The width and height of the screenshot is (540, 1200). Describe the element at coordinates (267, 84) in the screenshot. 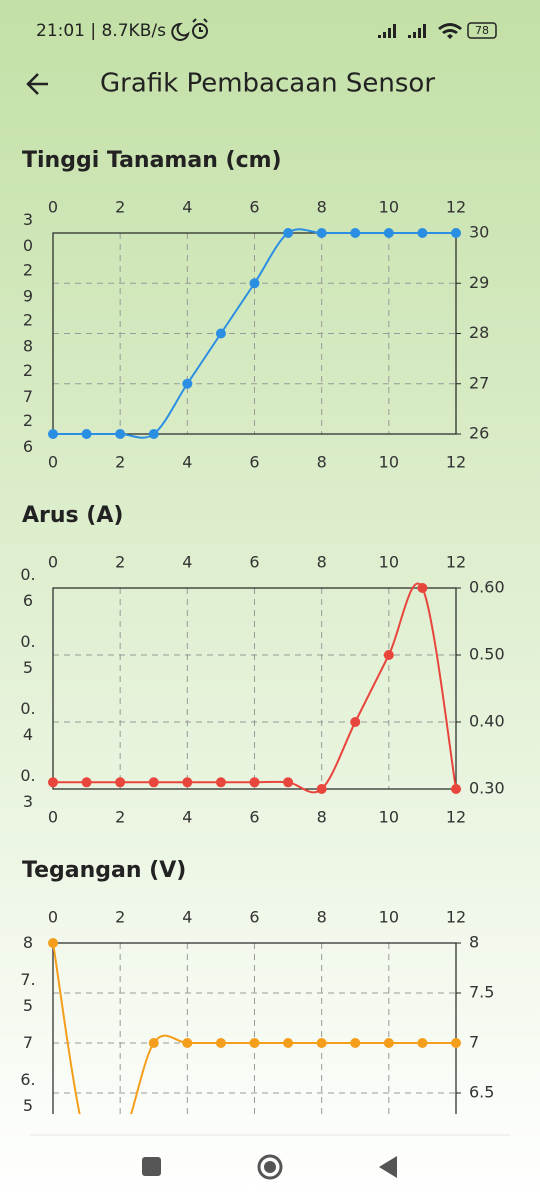

I see `app-title: Grafik Pembacaan Sensor` at that location.